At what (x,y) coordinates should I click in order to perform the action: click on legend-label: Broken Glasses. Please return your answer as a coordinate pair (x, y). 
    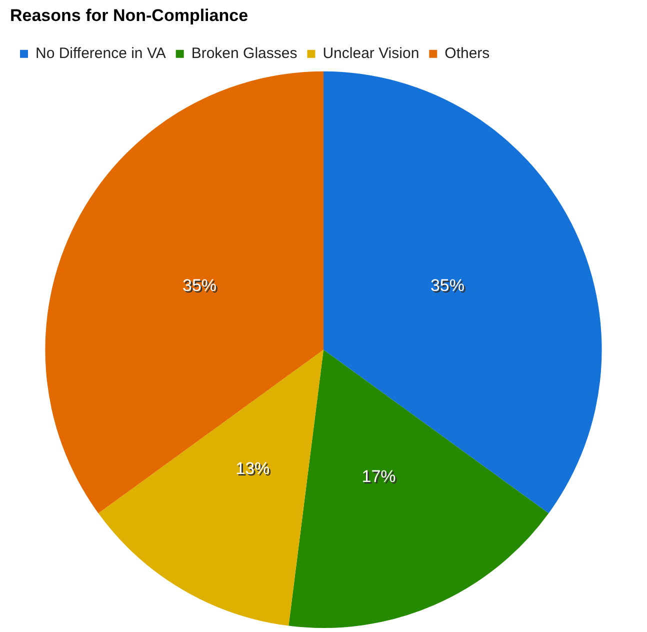
    Looking at the image, I should click on (244, 53).